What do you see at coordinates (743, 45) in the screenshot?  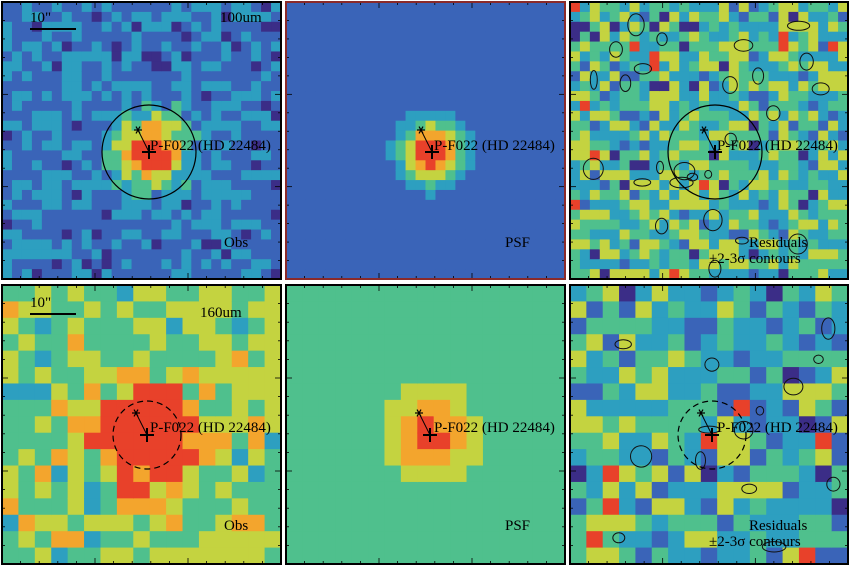 I see `residual-contour` at bounding box center [743, 45].